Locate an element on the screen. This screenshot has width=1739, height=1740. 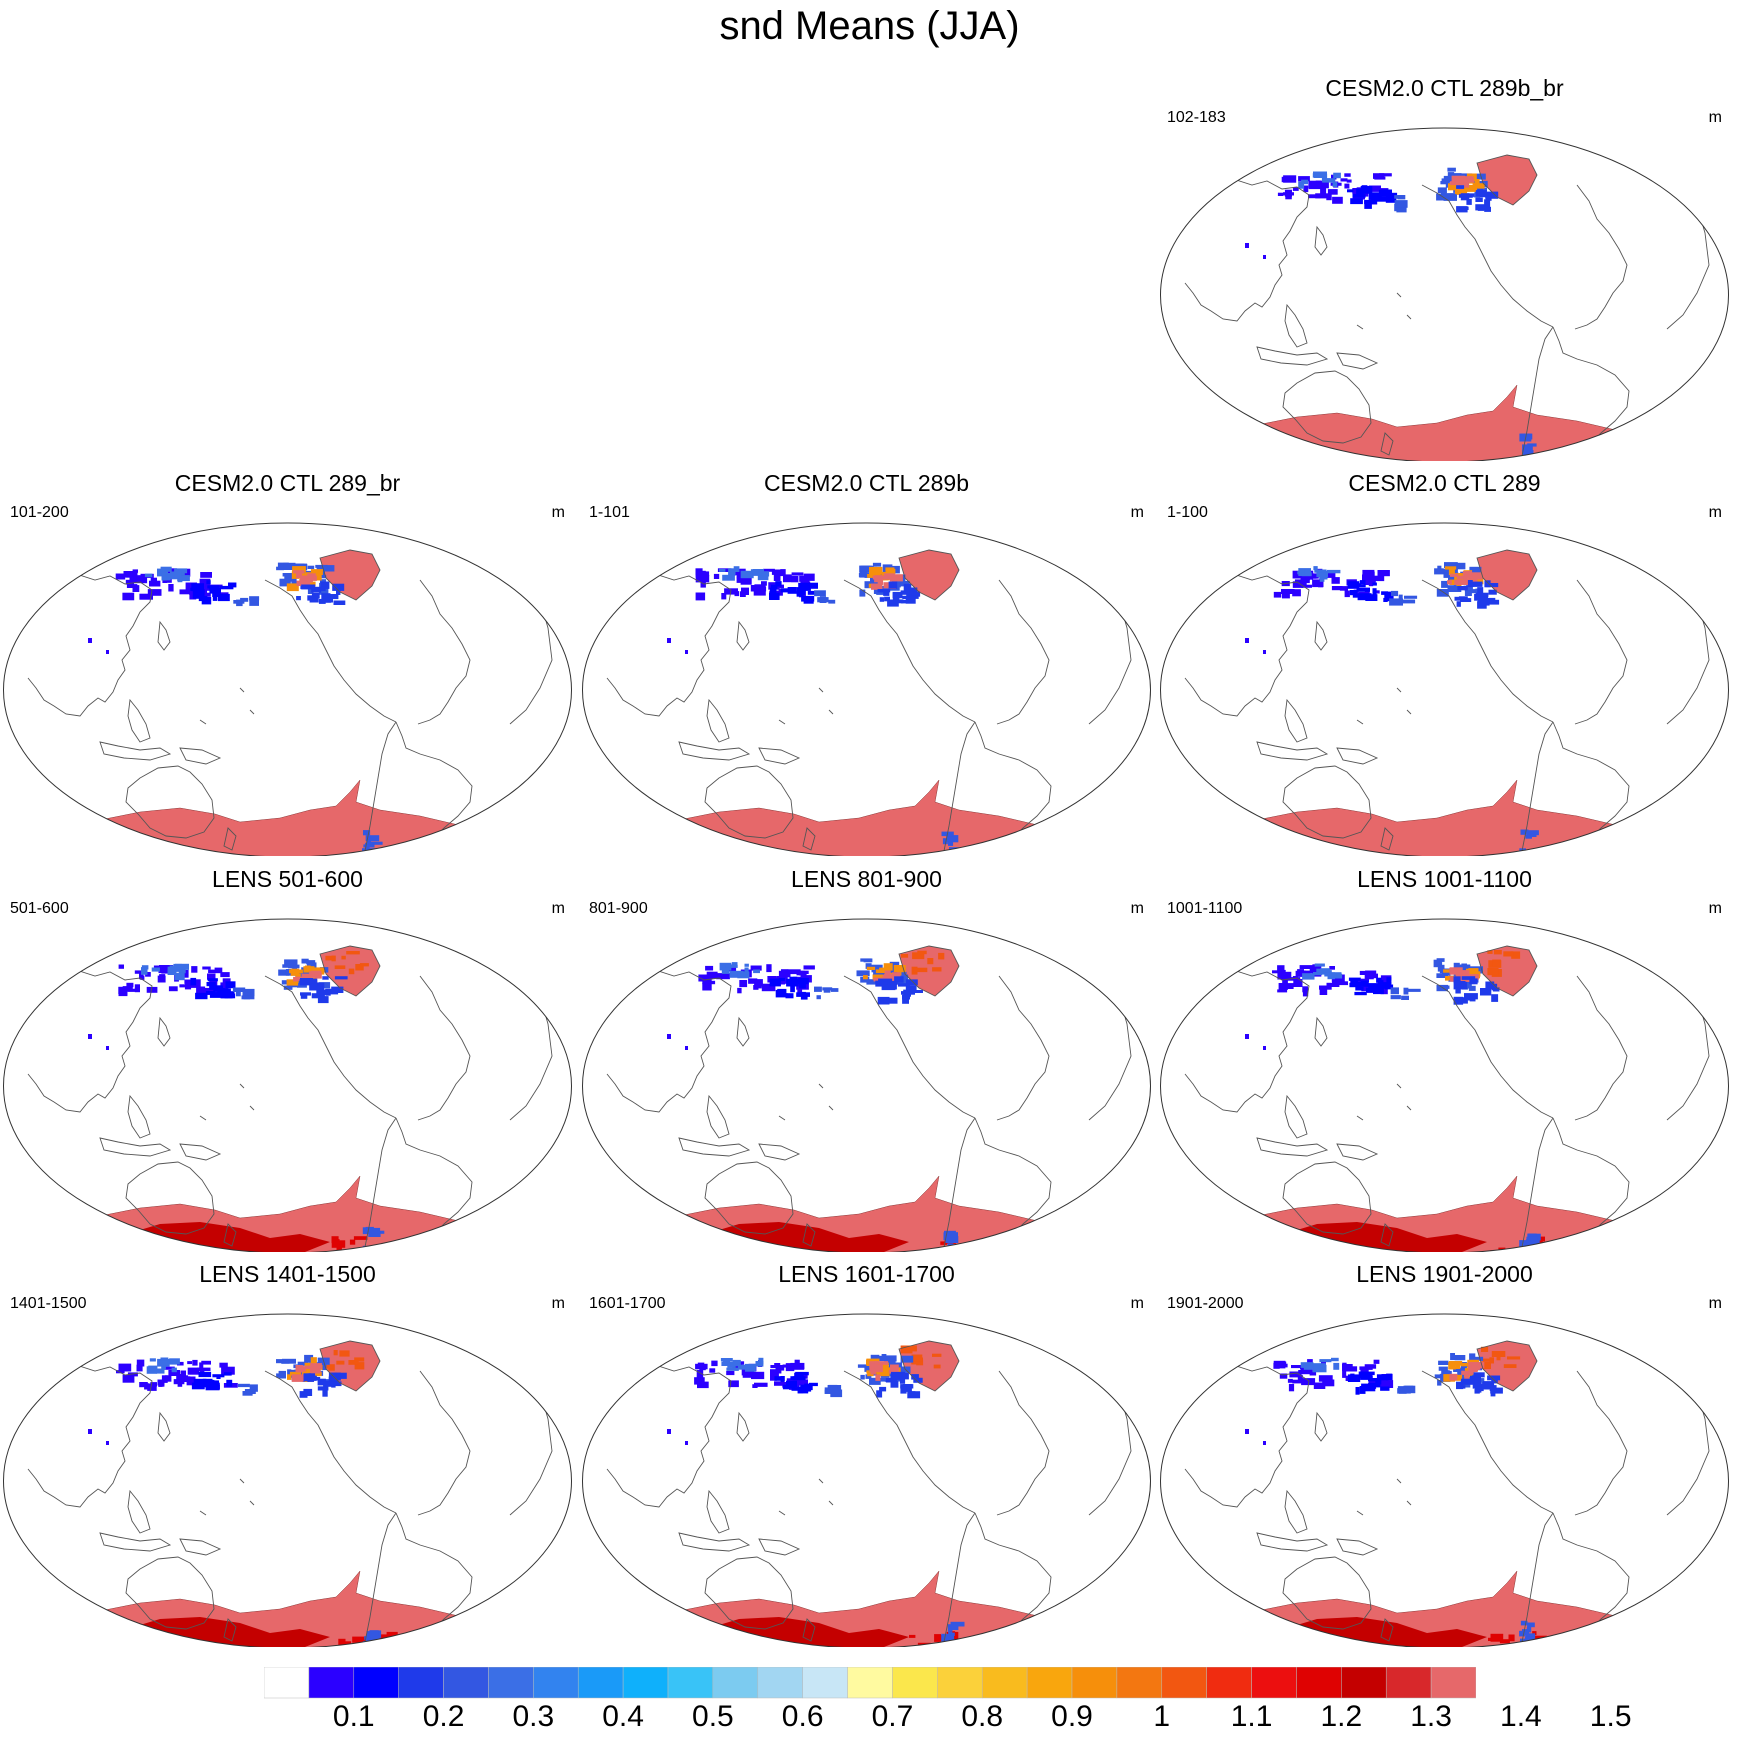
panel-year-range: 1-101 is located at coordinates (609, 512).